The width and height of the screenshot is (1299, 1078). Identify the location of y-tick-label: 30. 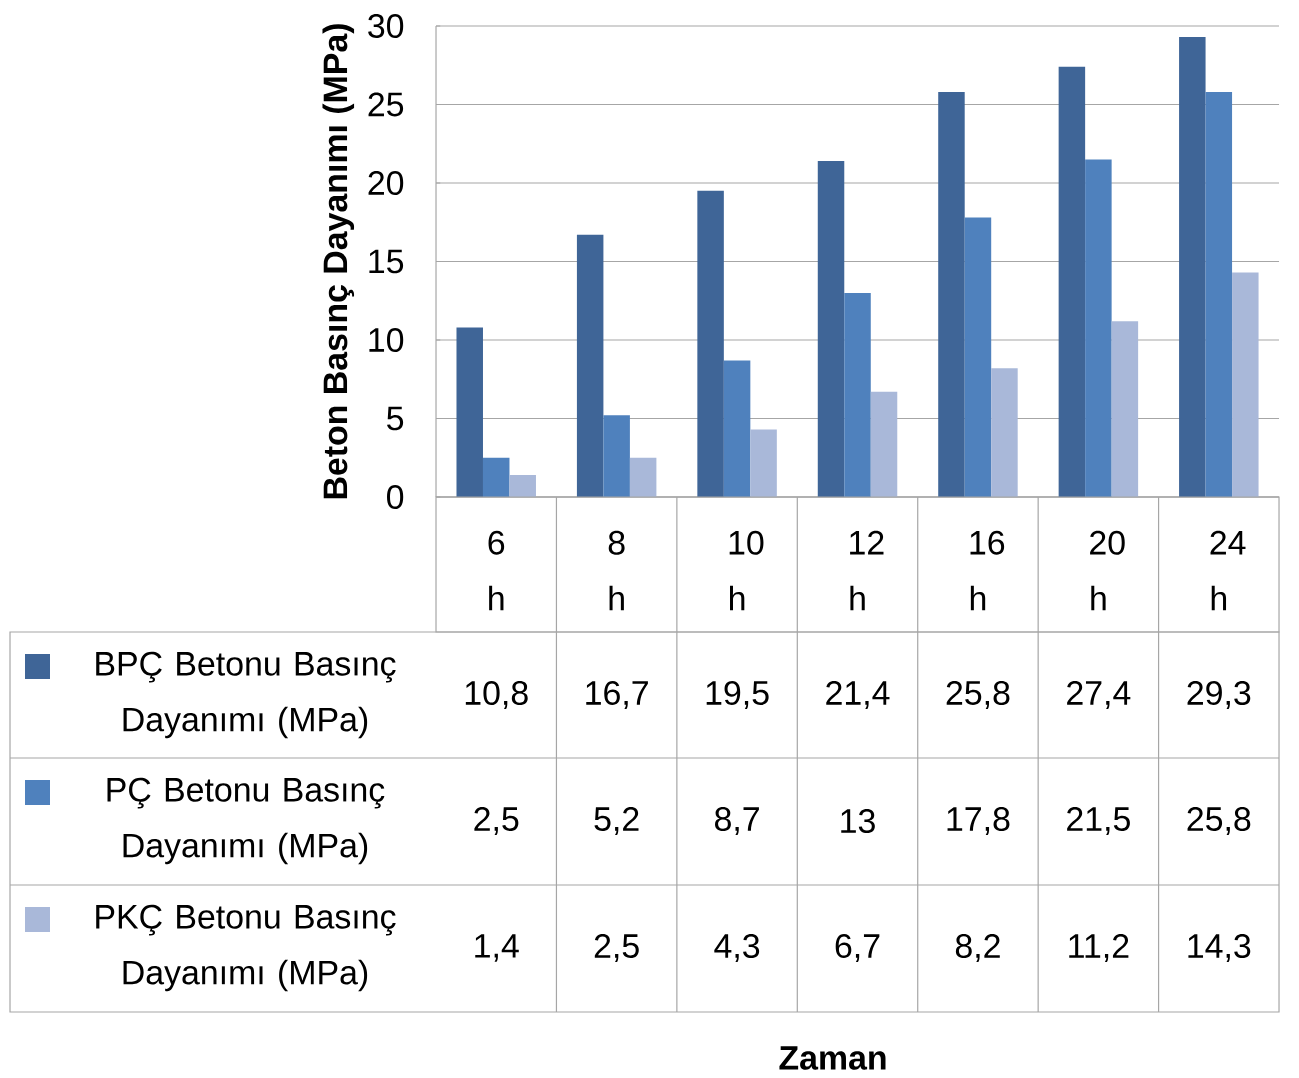
(386, 25).